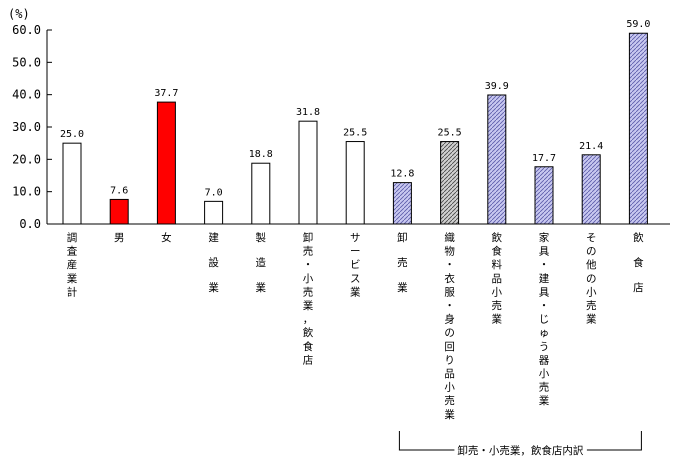 This screenshot has height=464, width=677. I want to click on category-label: 卸売・小売業，飲食店, so click(308, 298).